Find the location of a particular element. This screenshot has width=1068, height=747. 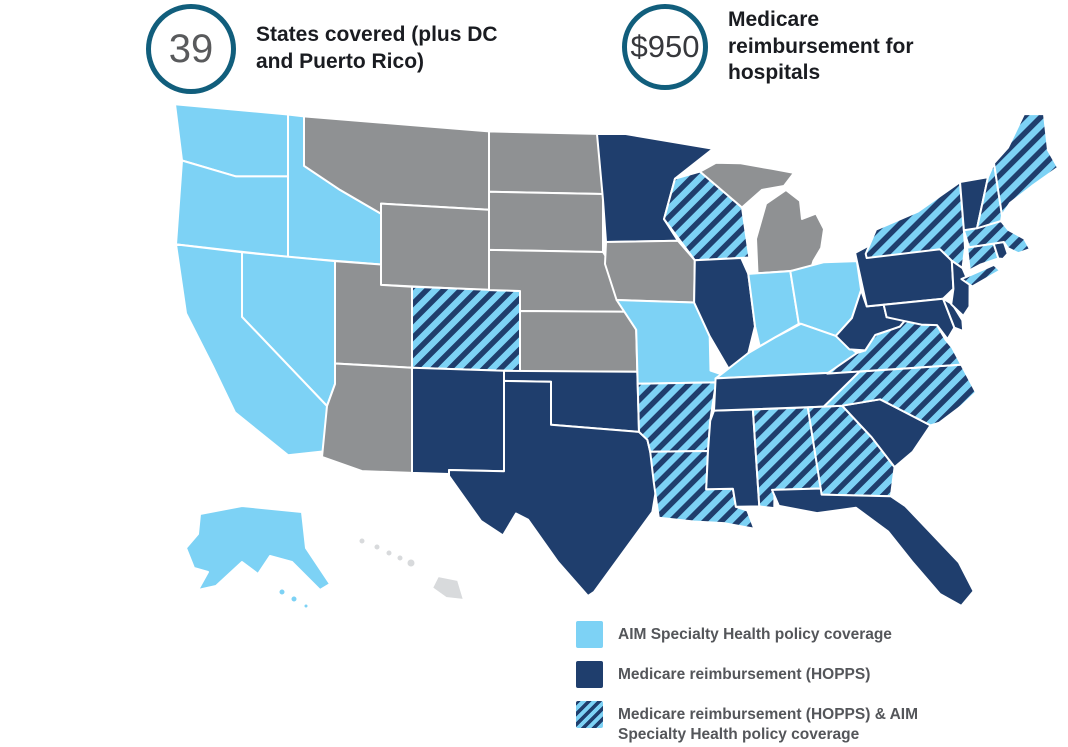

stat-circle-reimbursement: $950 is located at coordinates (665, 47).